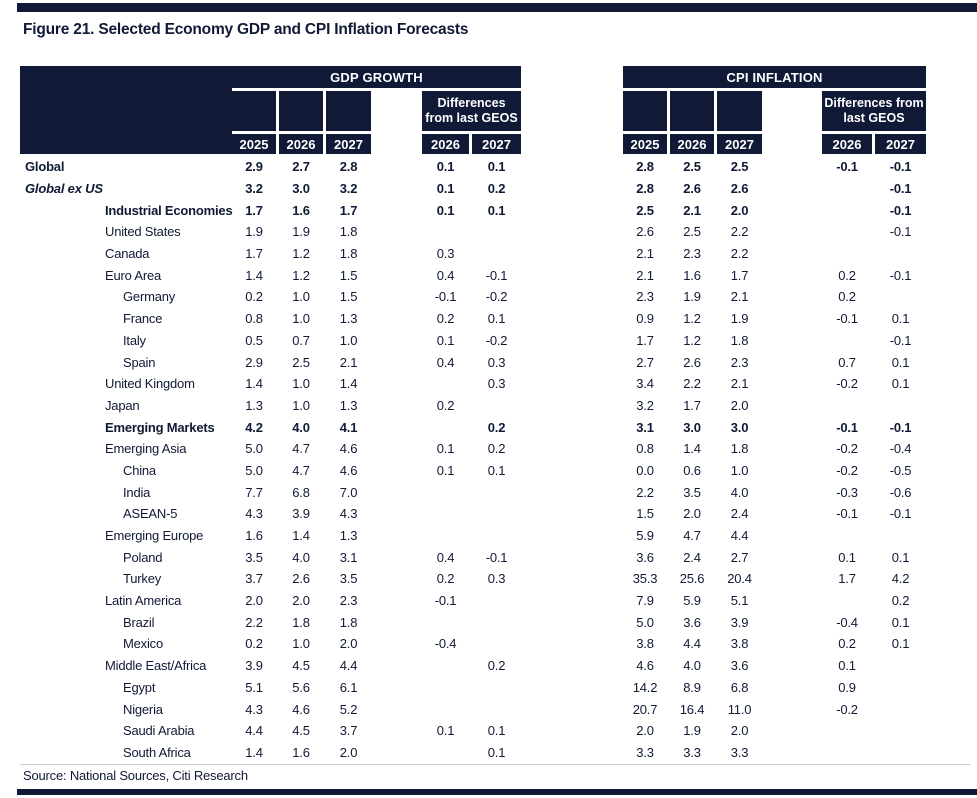 The height and width of the screenshot is (798, 977). Describe the element at coordinates (135, 775) in the screenshot. I see `source-note: Source: National Sources, Citi Research` at that location.